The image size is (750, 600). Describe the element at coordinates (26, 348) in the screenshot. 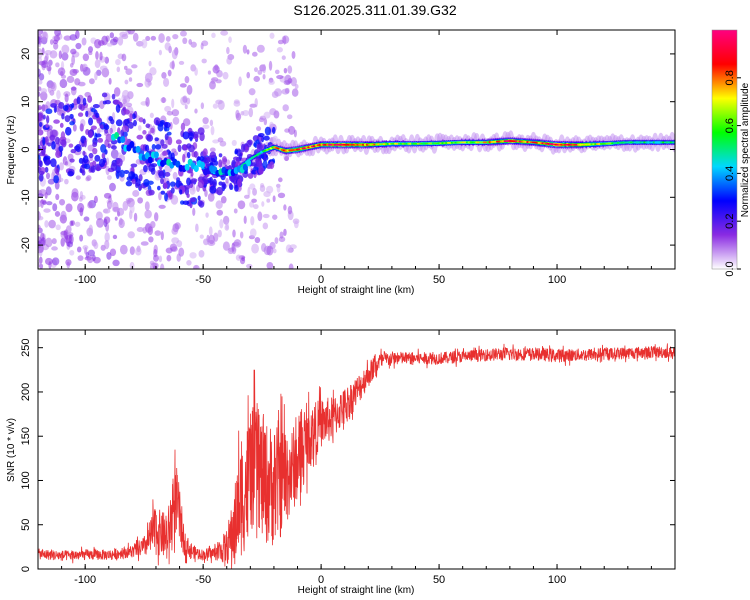

I see `y-tick-label: 250` at that location.